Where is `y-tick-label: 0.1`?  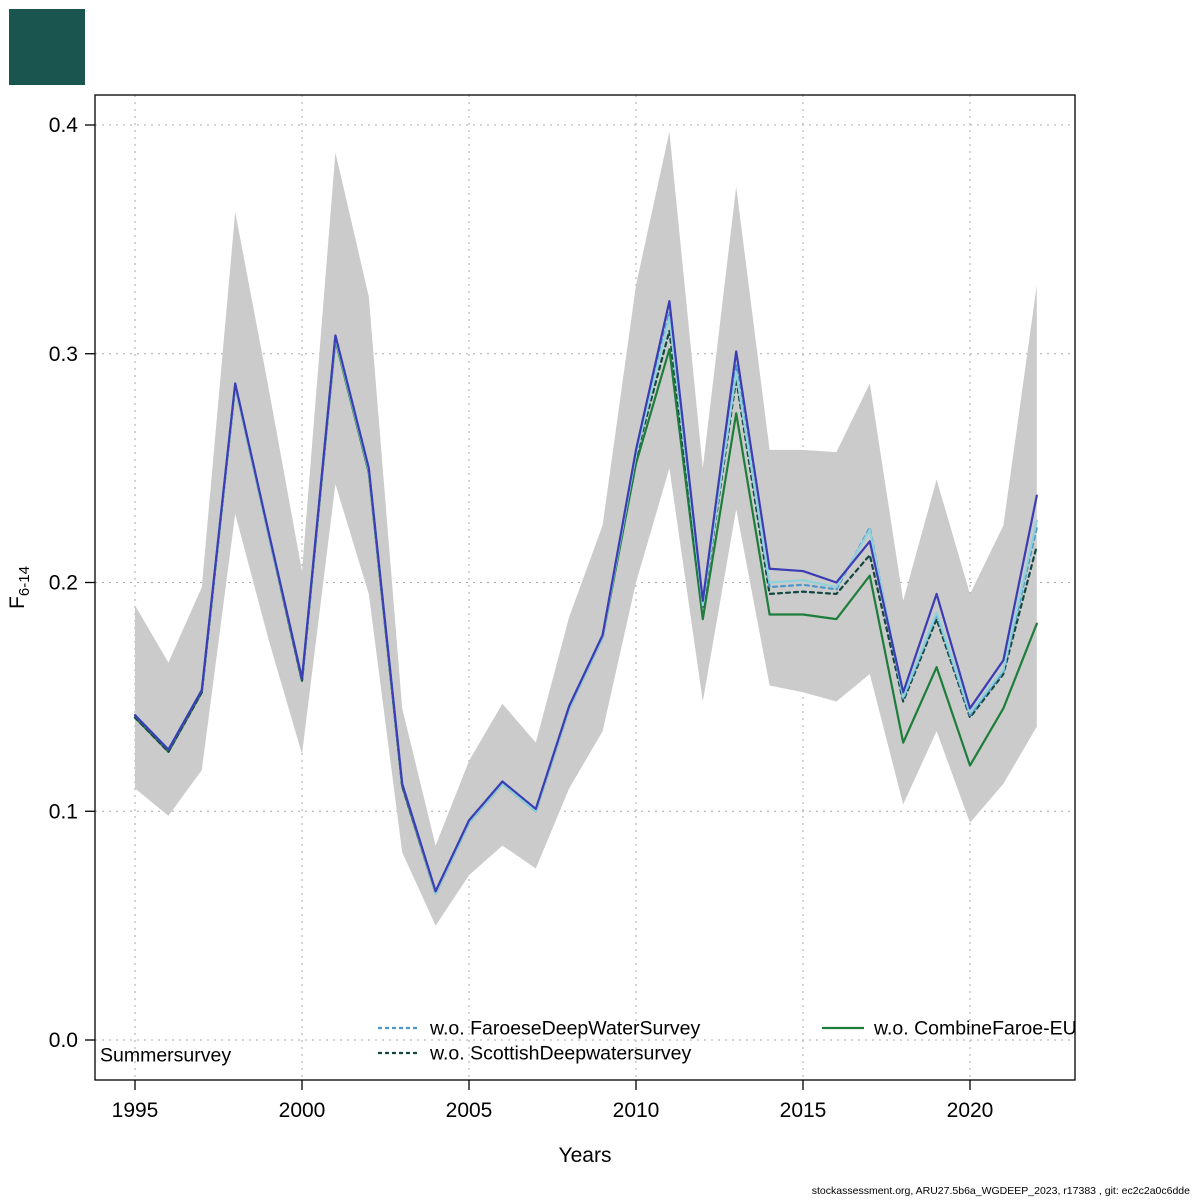
y-tick-label: 0.1 is located at coordinates (63, 811).